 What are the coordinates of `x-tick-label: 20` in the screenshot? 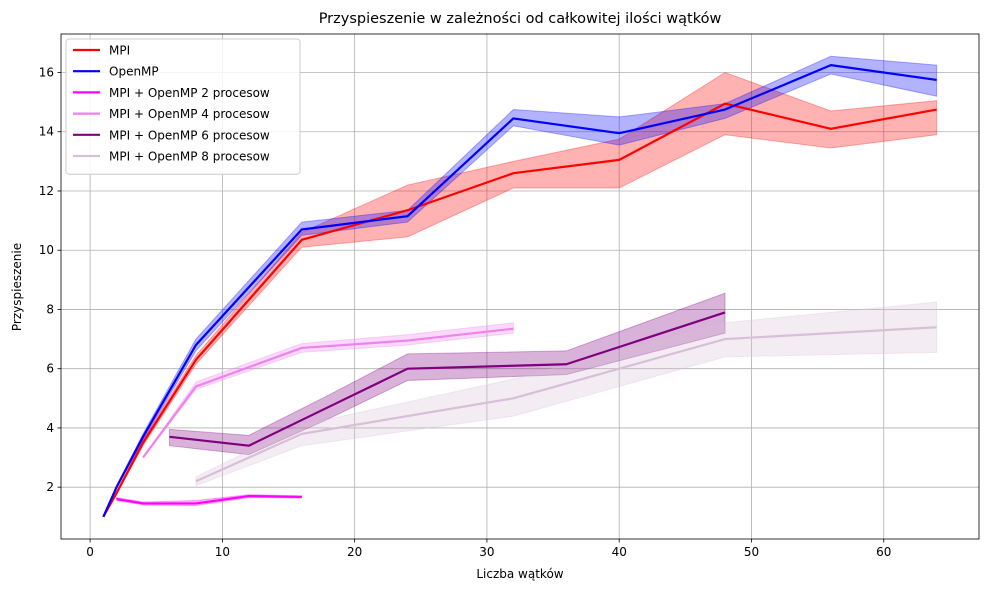 It's located at (354, 552).